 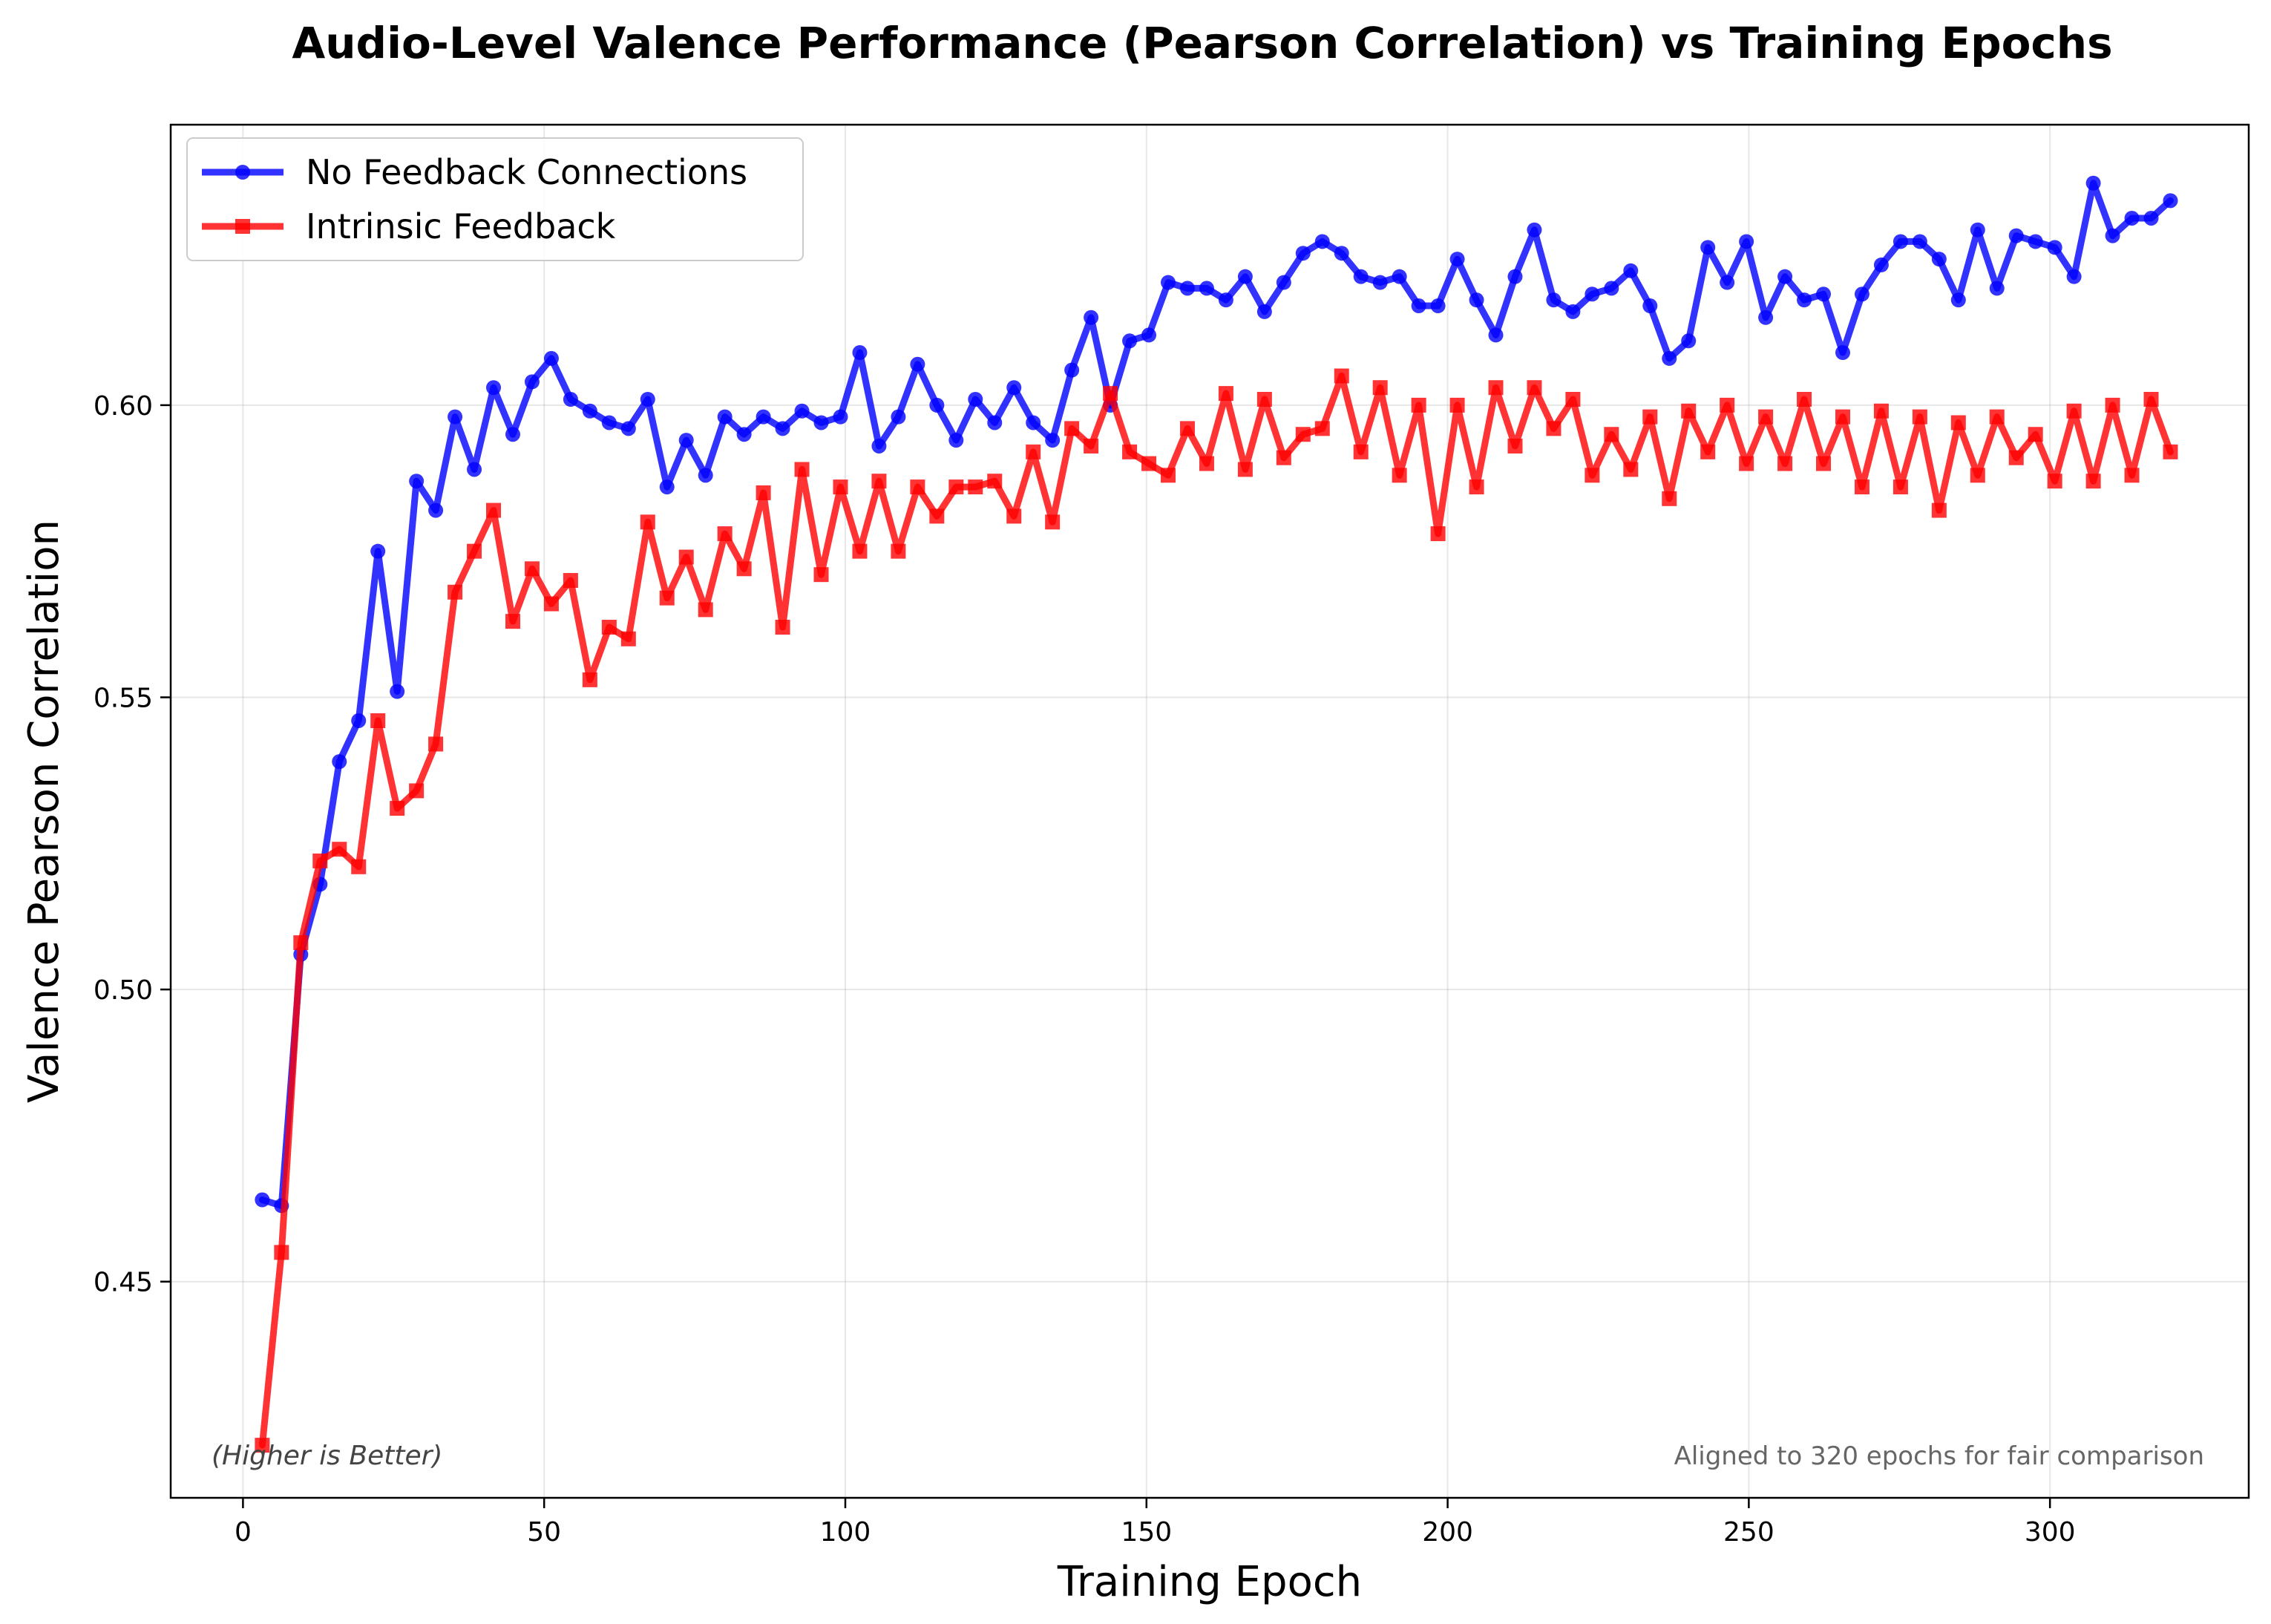 What do you see at coordinates (845, 1533) in the screenshot?
I see `x-tick-label: 100` at bounding box center [845, 1533].